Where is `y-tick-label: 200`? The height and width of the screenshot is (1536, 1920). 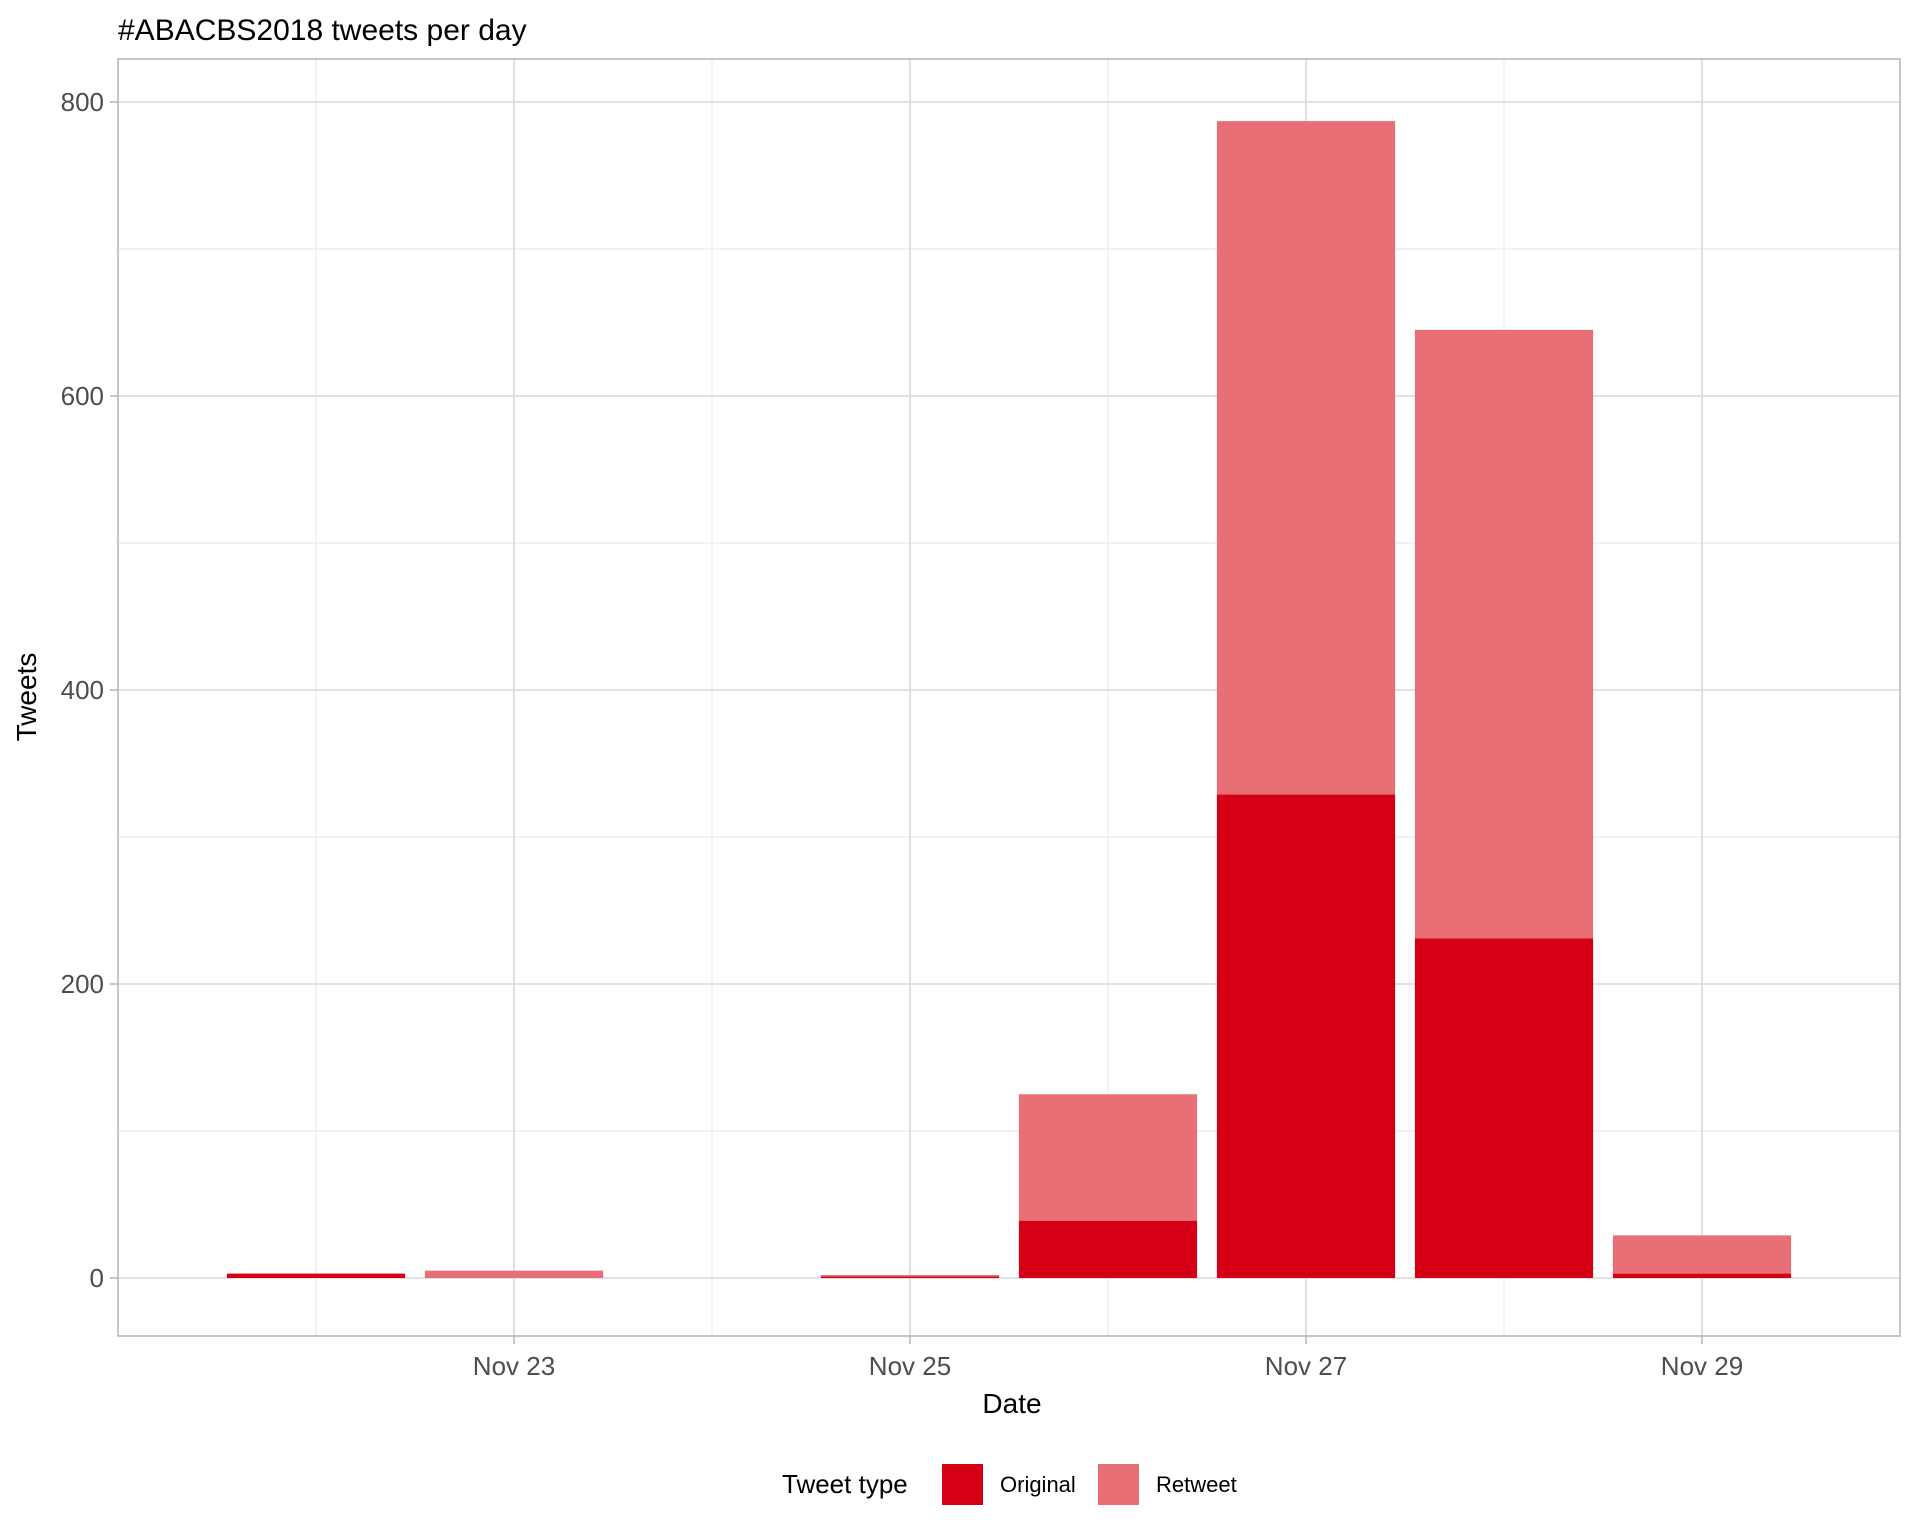 y-tick-label: 200 is located at coordinates (82, 984).